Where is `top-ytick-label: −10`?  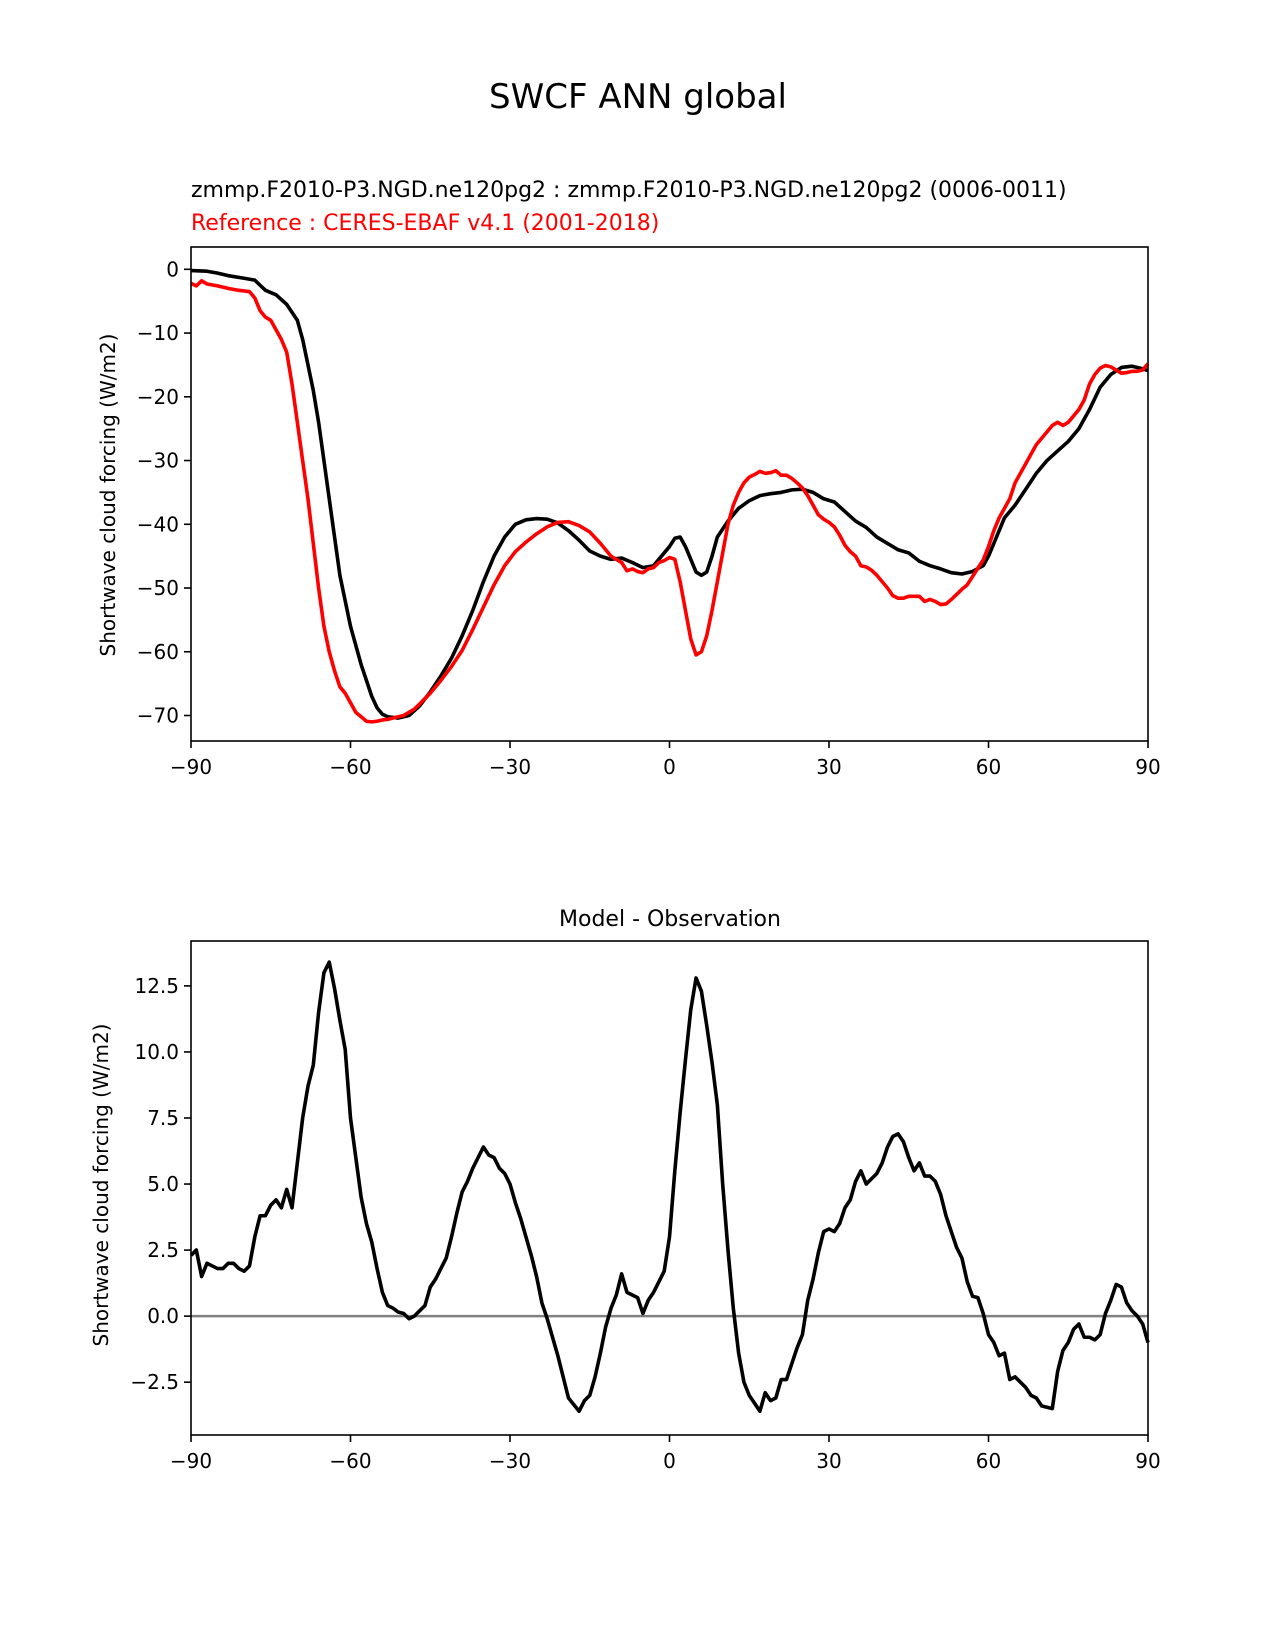 top-ytick-label: −10 is located at coordinates (158, 333).